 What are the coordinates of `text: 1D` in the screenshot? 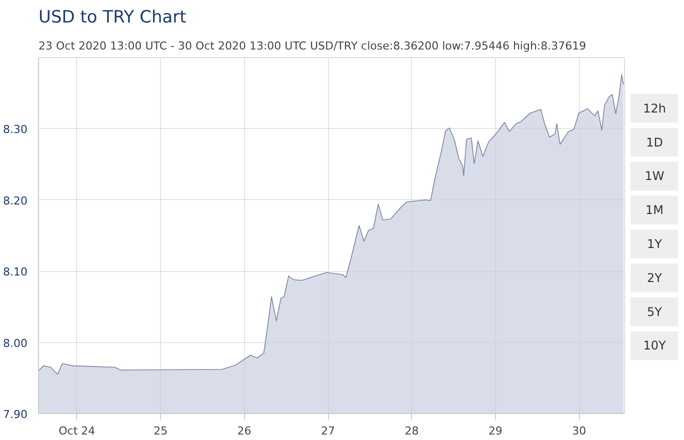 It's located at (654, 142).